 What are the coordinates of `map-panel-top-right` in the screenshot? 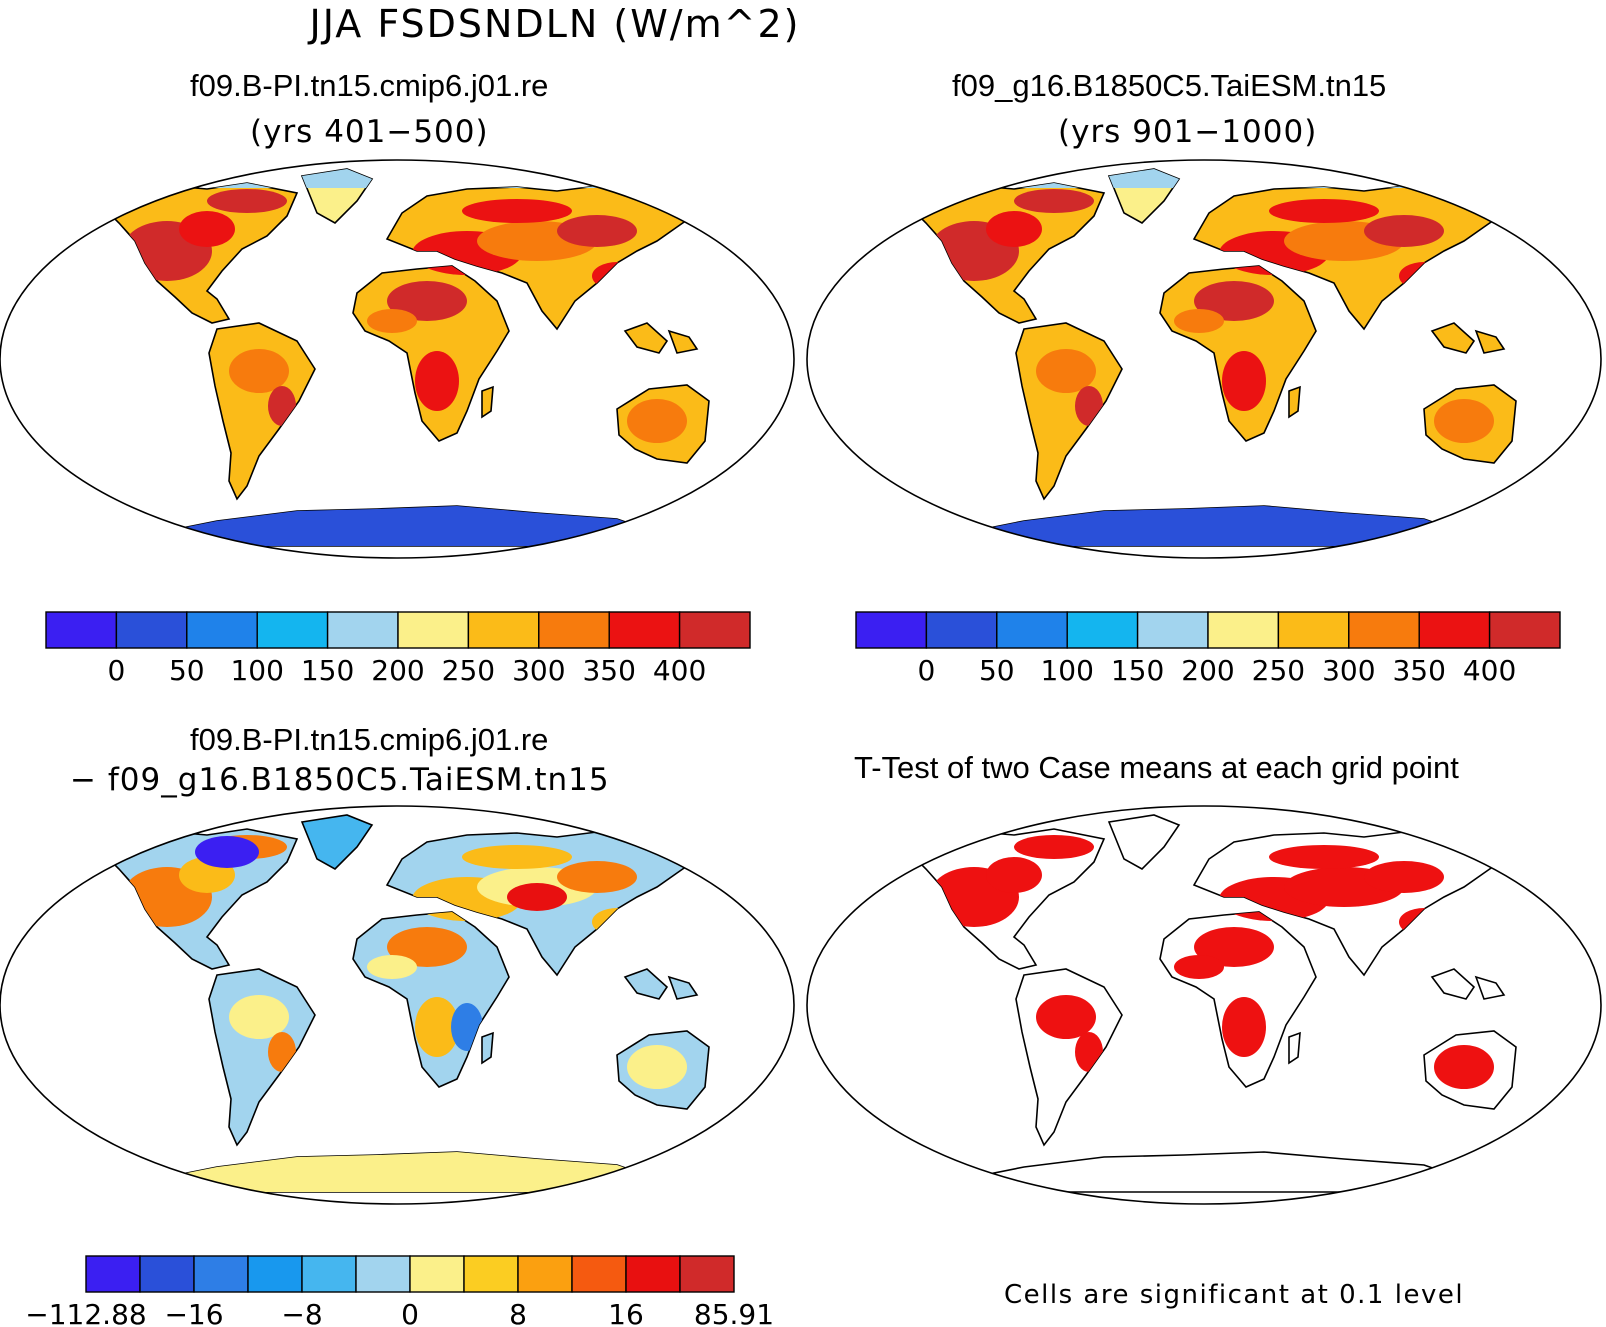 It's located at (1204, 359).